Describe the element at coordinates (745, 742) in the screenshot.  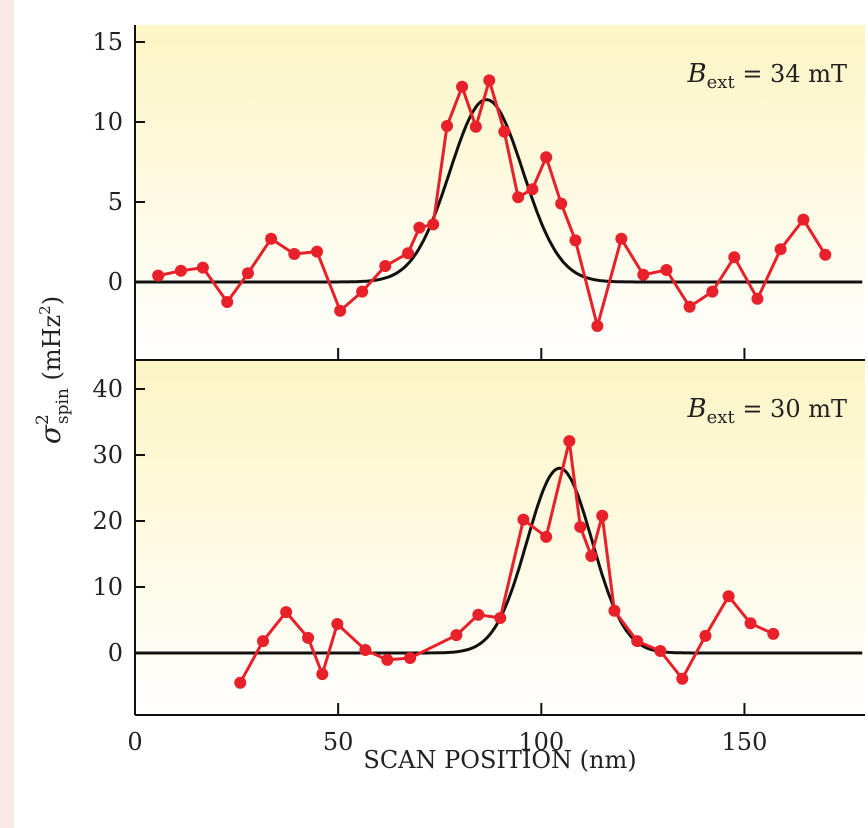
I see `x-tick-label: 150` at that location.